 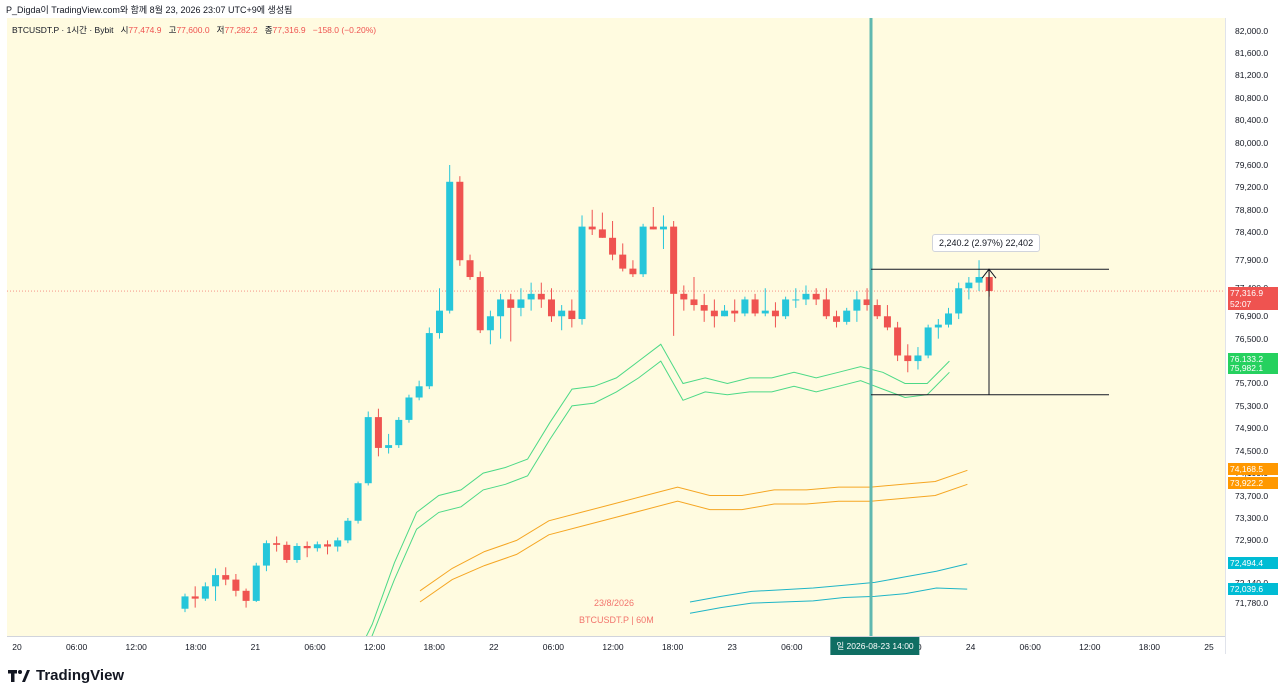 What do you see at coordinates (875, 646) in the screenshot?
I see `time-cursor-label: 일 2026-08-23 14:00` at bounding box center [875, 646].